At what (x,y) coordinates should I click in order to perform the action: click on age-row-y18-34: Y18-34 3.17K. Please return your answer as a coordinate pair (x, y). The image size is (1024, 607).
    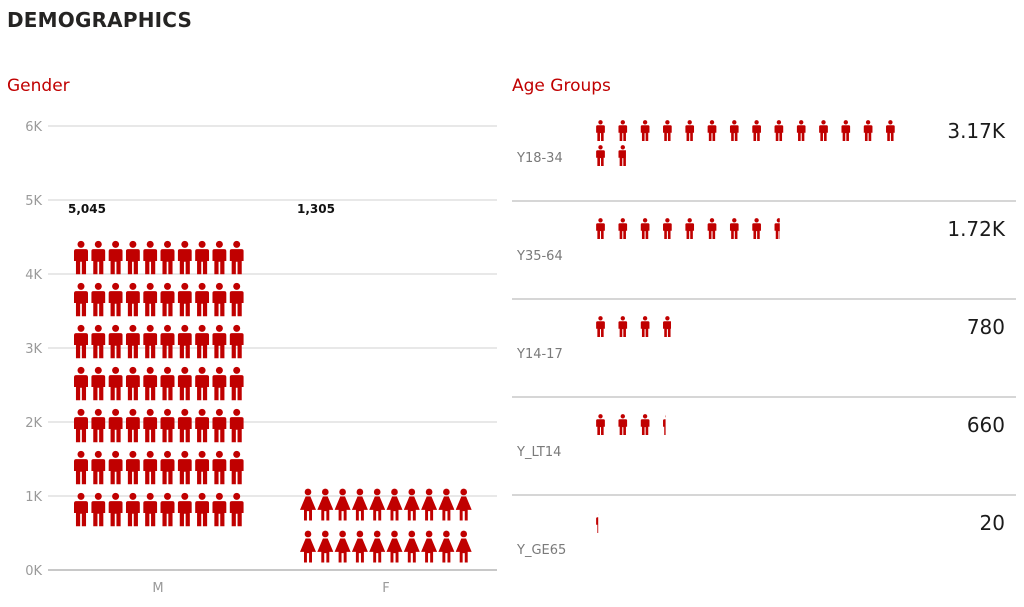
    Looking at the image, I should click on (761, 142).